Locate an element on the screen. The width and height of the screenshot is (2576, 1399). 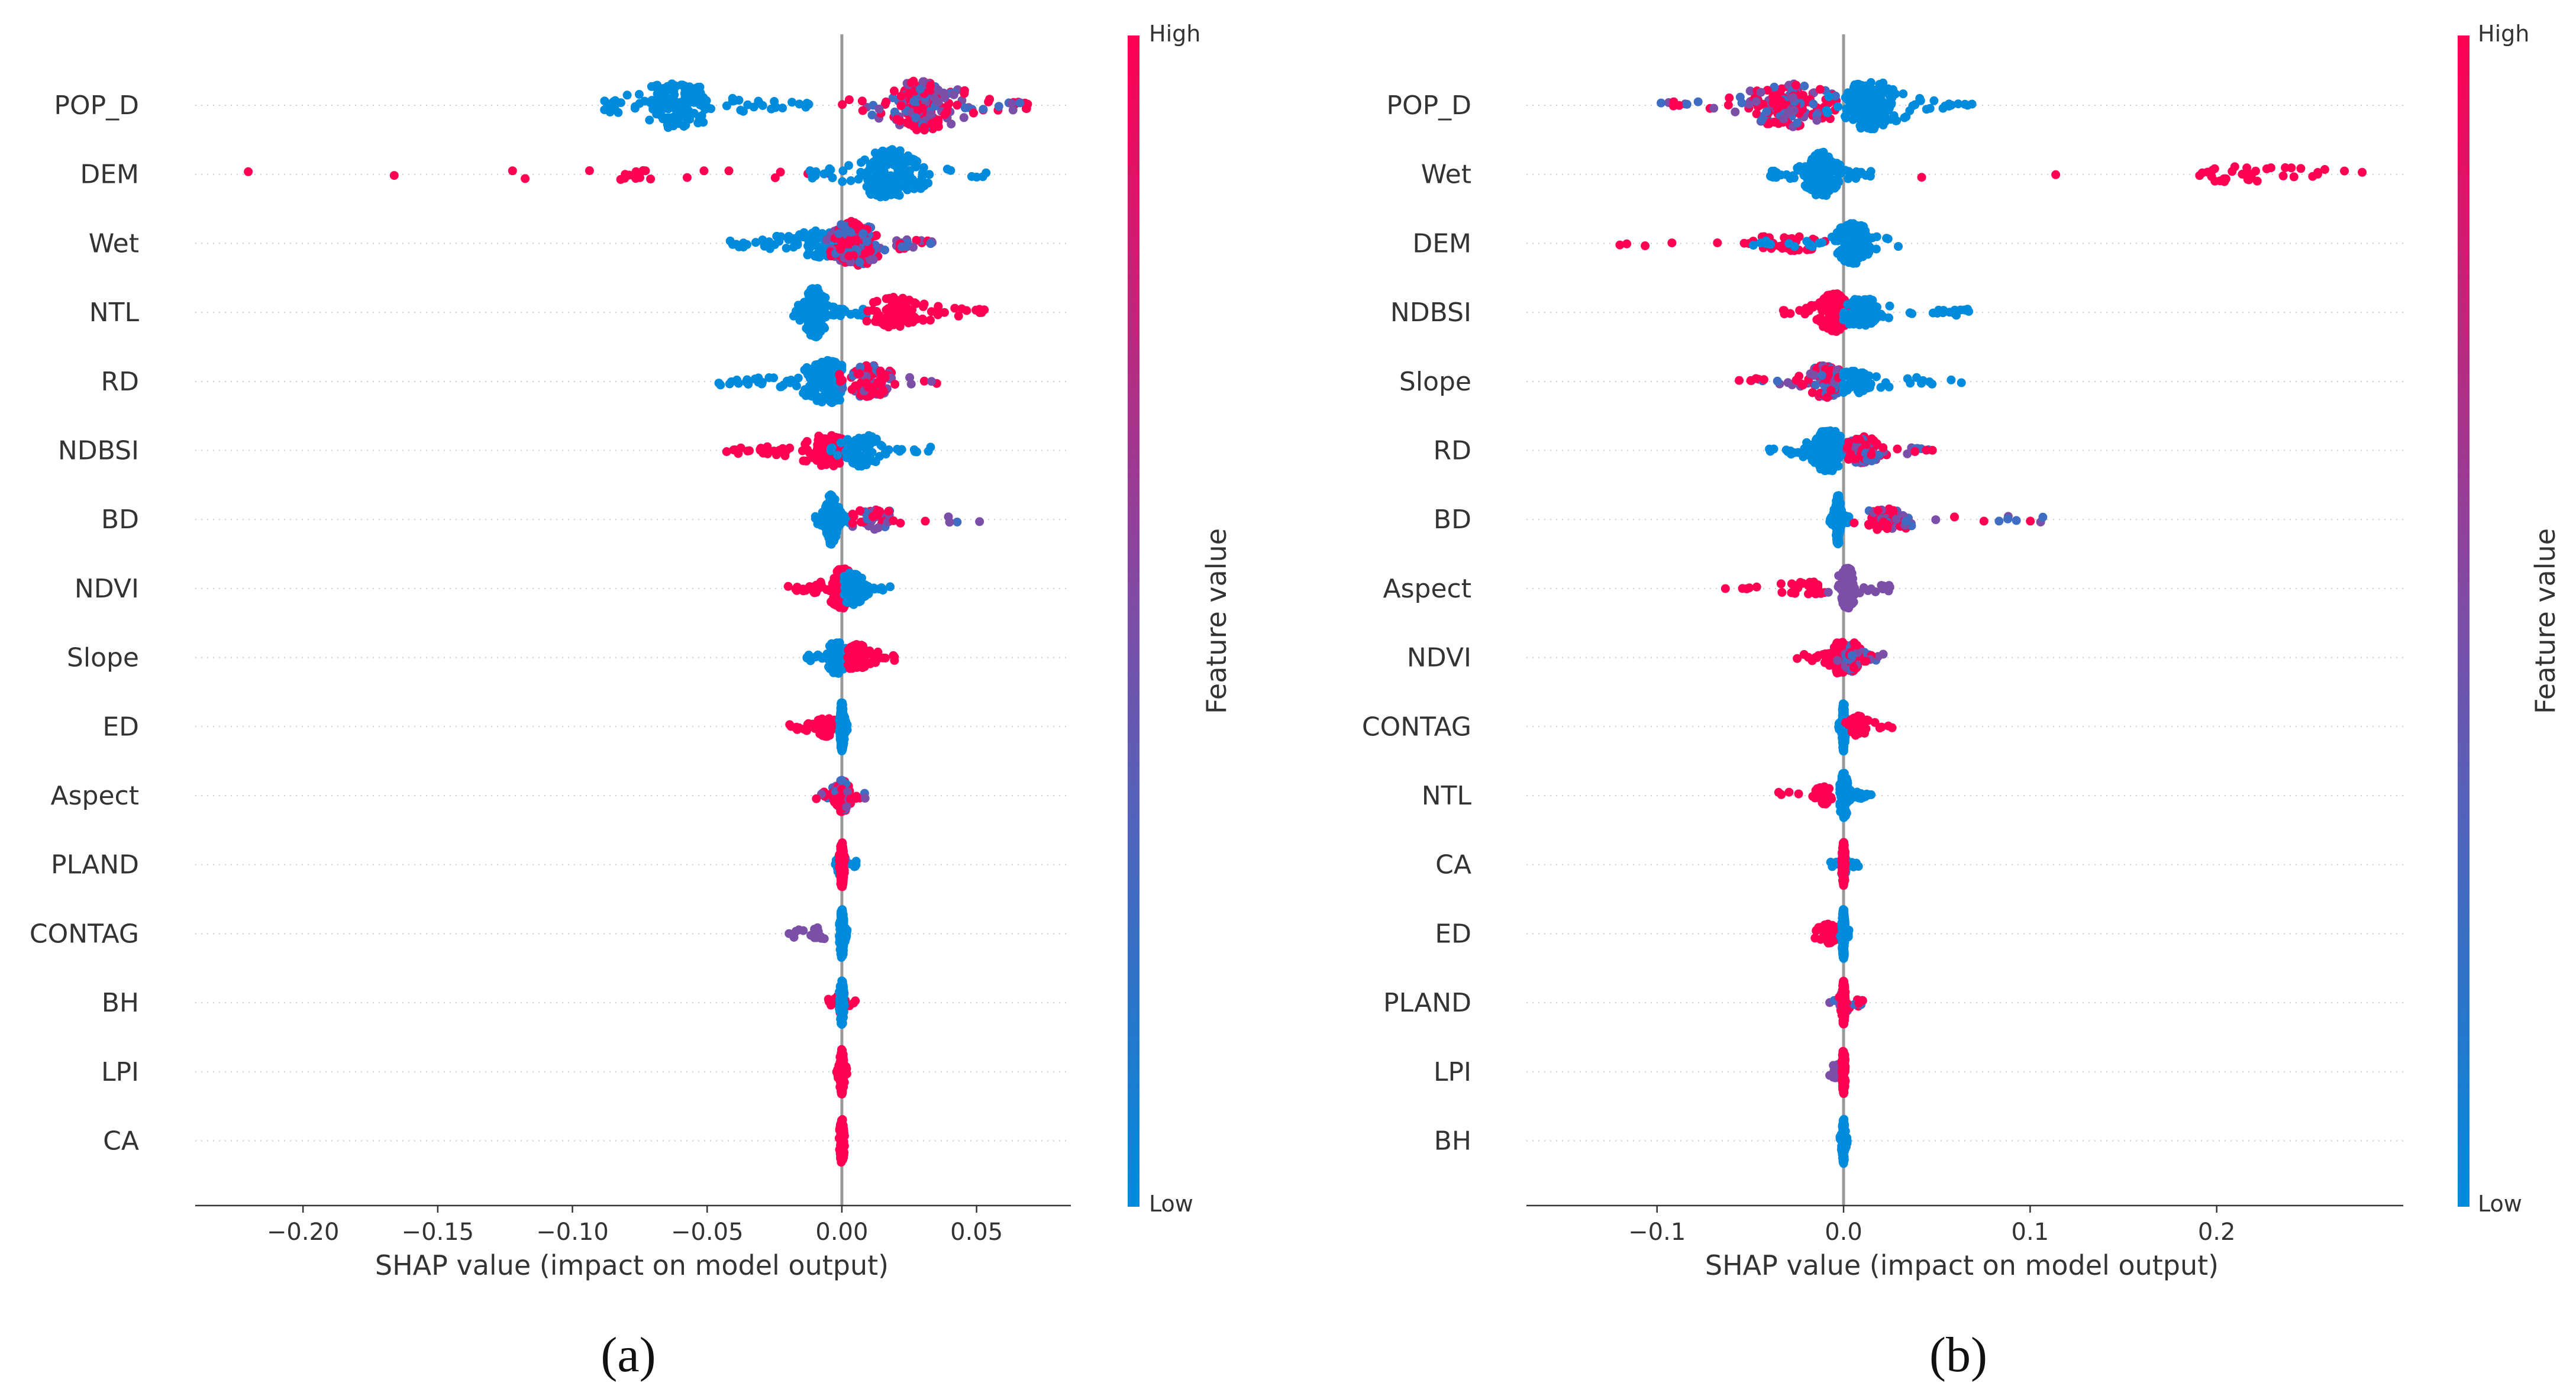
feature-label: DEM is located at coordinates (109, 175).